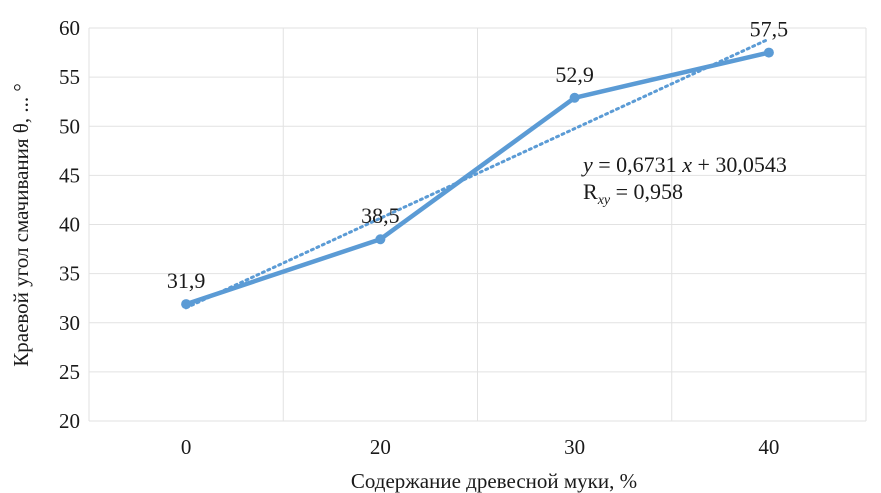  What do you see at coordinates (186, 280) in the screenshot?
I see `data-label: 31,9` at bounding box center [186, 280].